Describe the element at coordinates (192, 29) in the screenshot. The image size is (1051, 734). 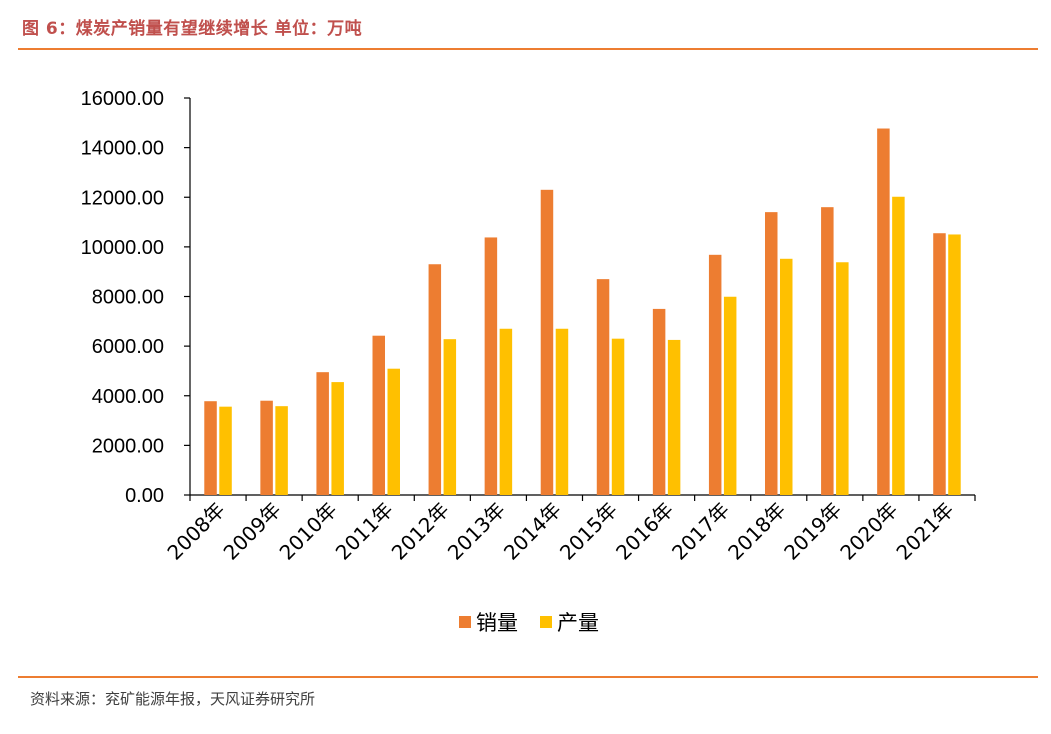
I see `figure-title: 图 6：煤炭产销量有望继续增长 单位：万吨` at that location.